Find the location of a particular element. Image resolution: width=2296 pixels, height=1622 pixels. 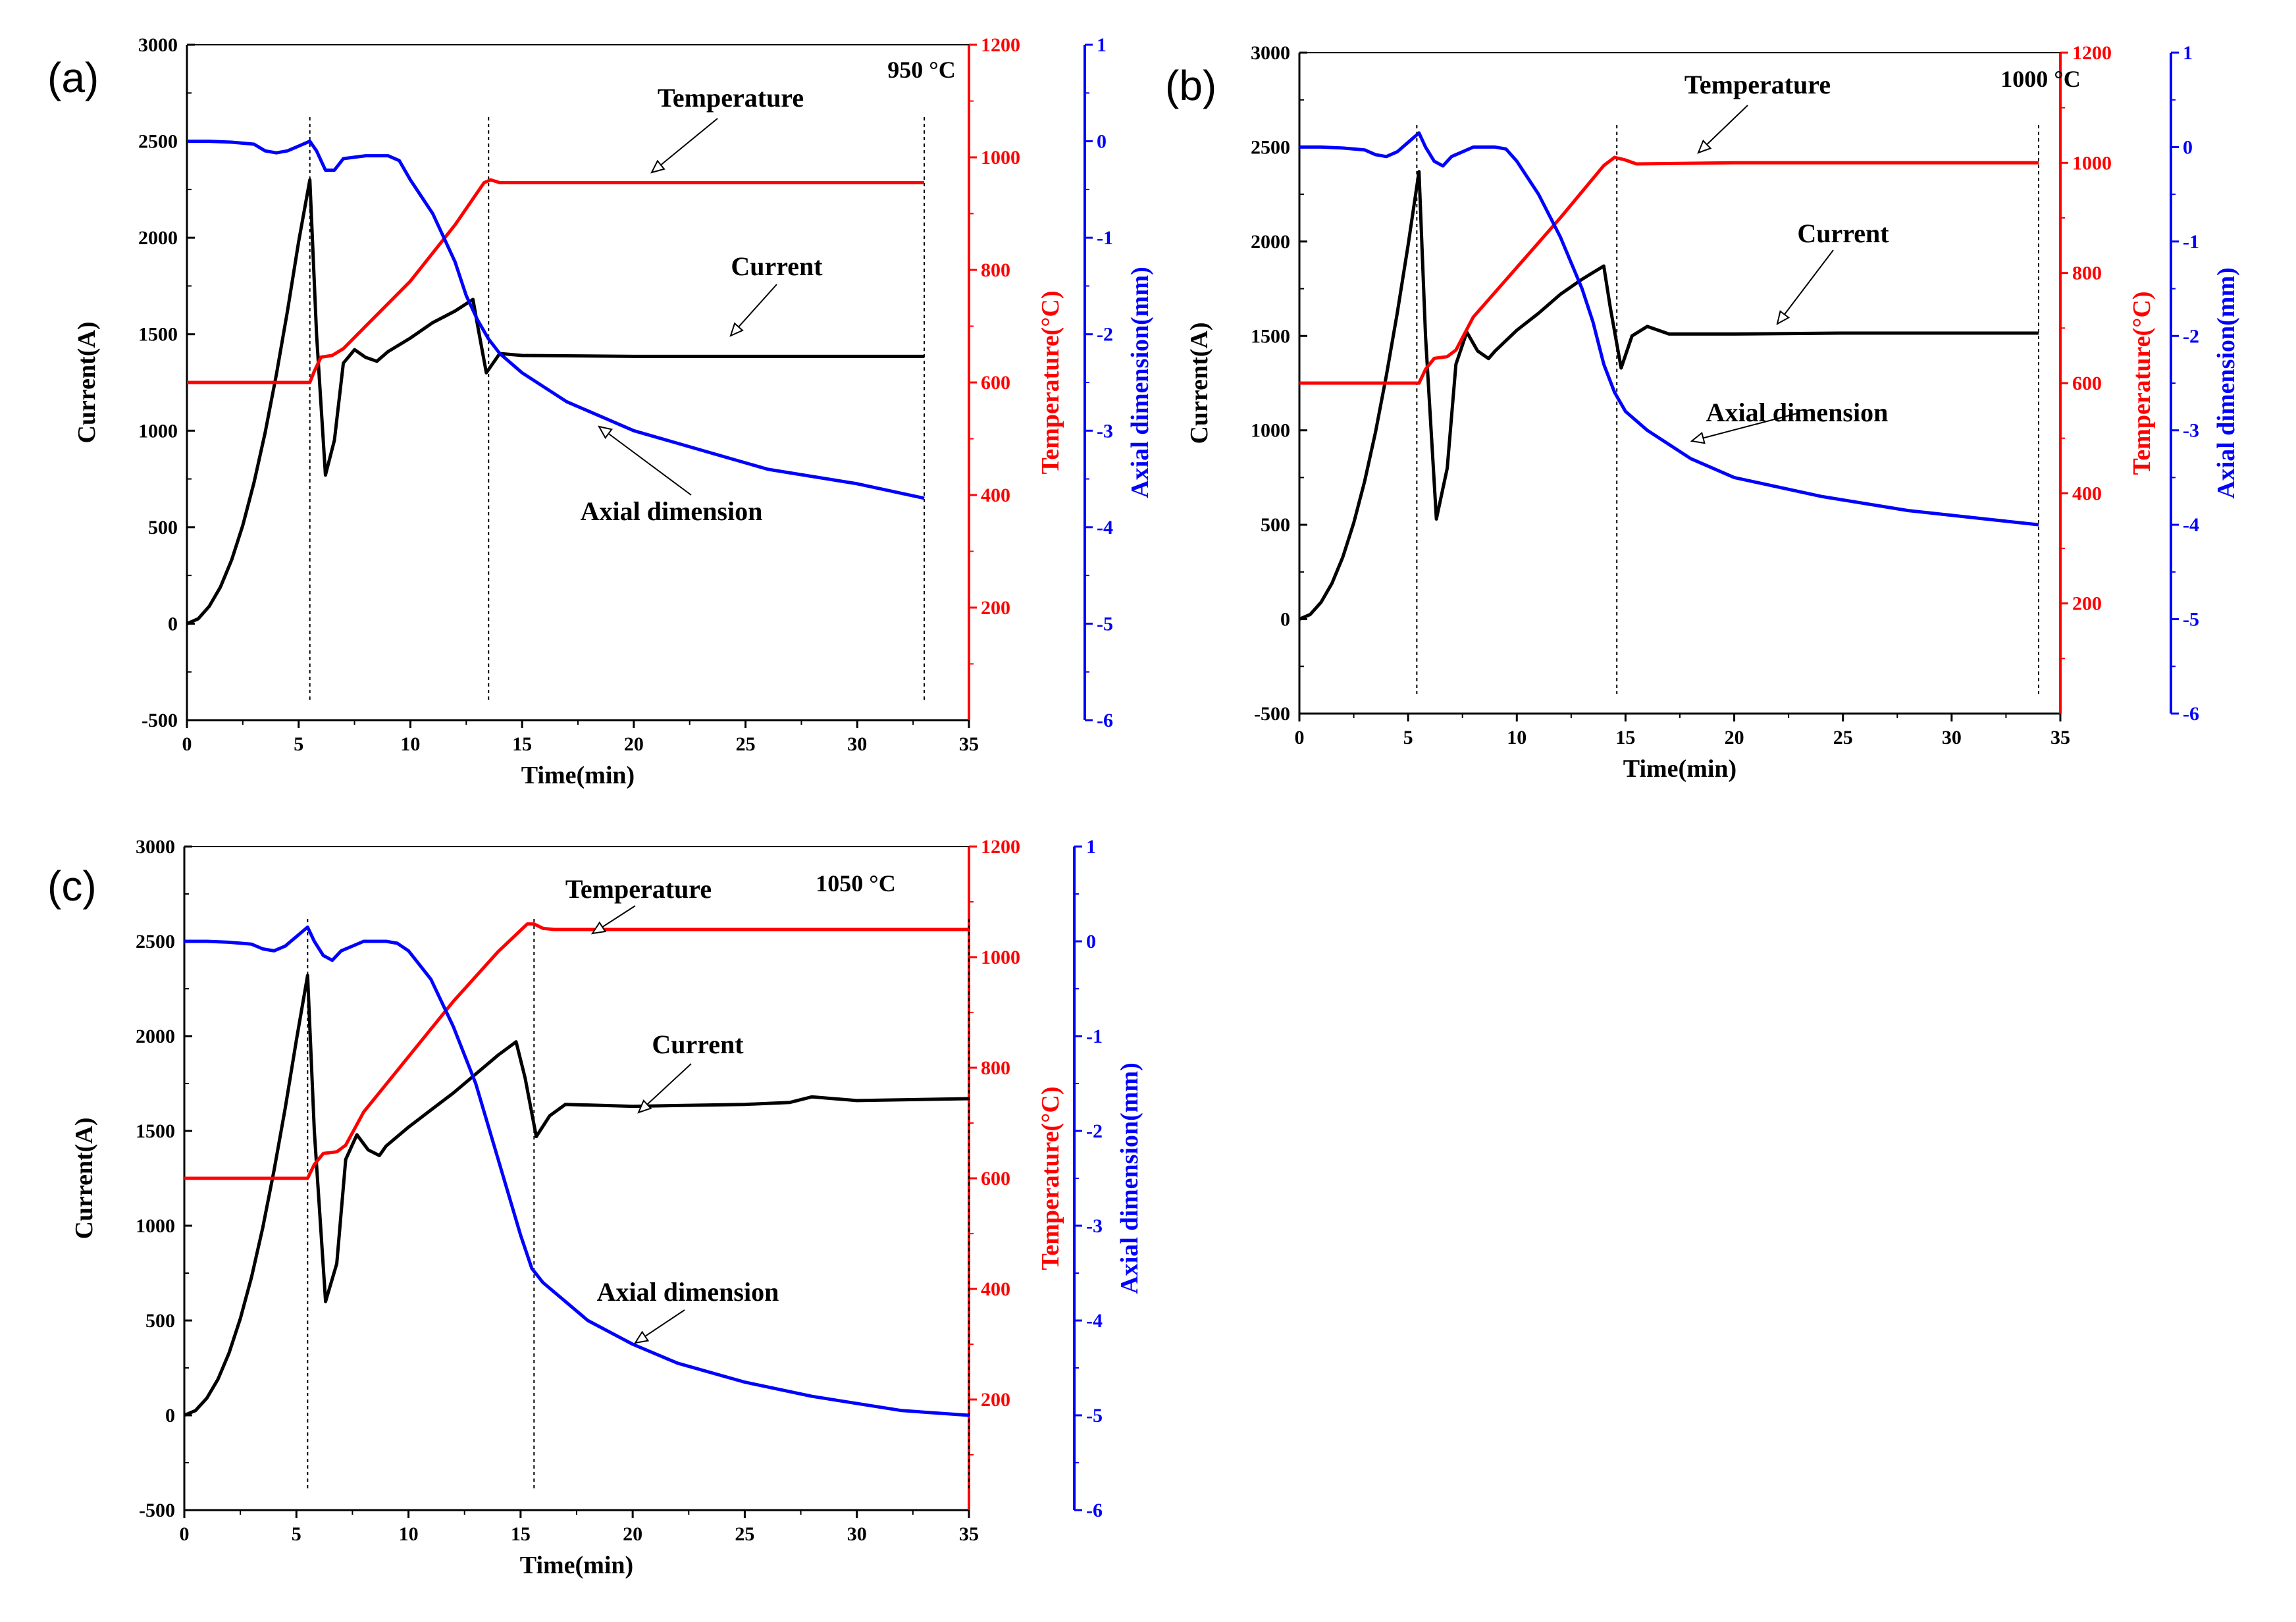

temperature-tick-label: 1200 is located at coordinates (1000, 847).